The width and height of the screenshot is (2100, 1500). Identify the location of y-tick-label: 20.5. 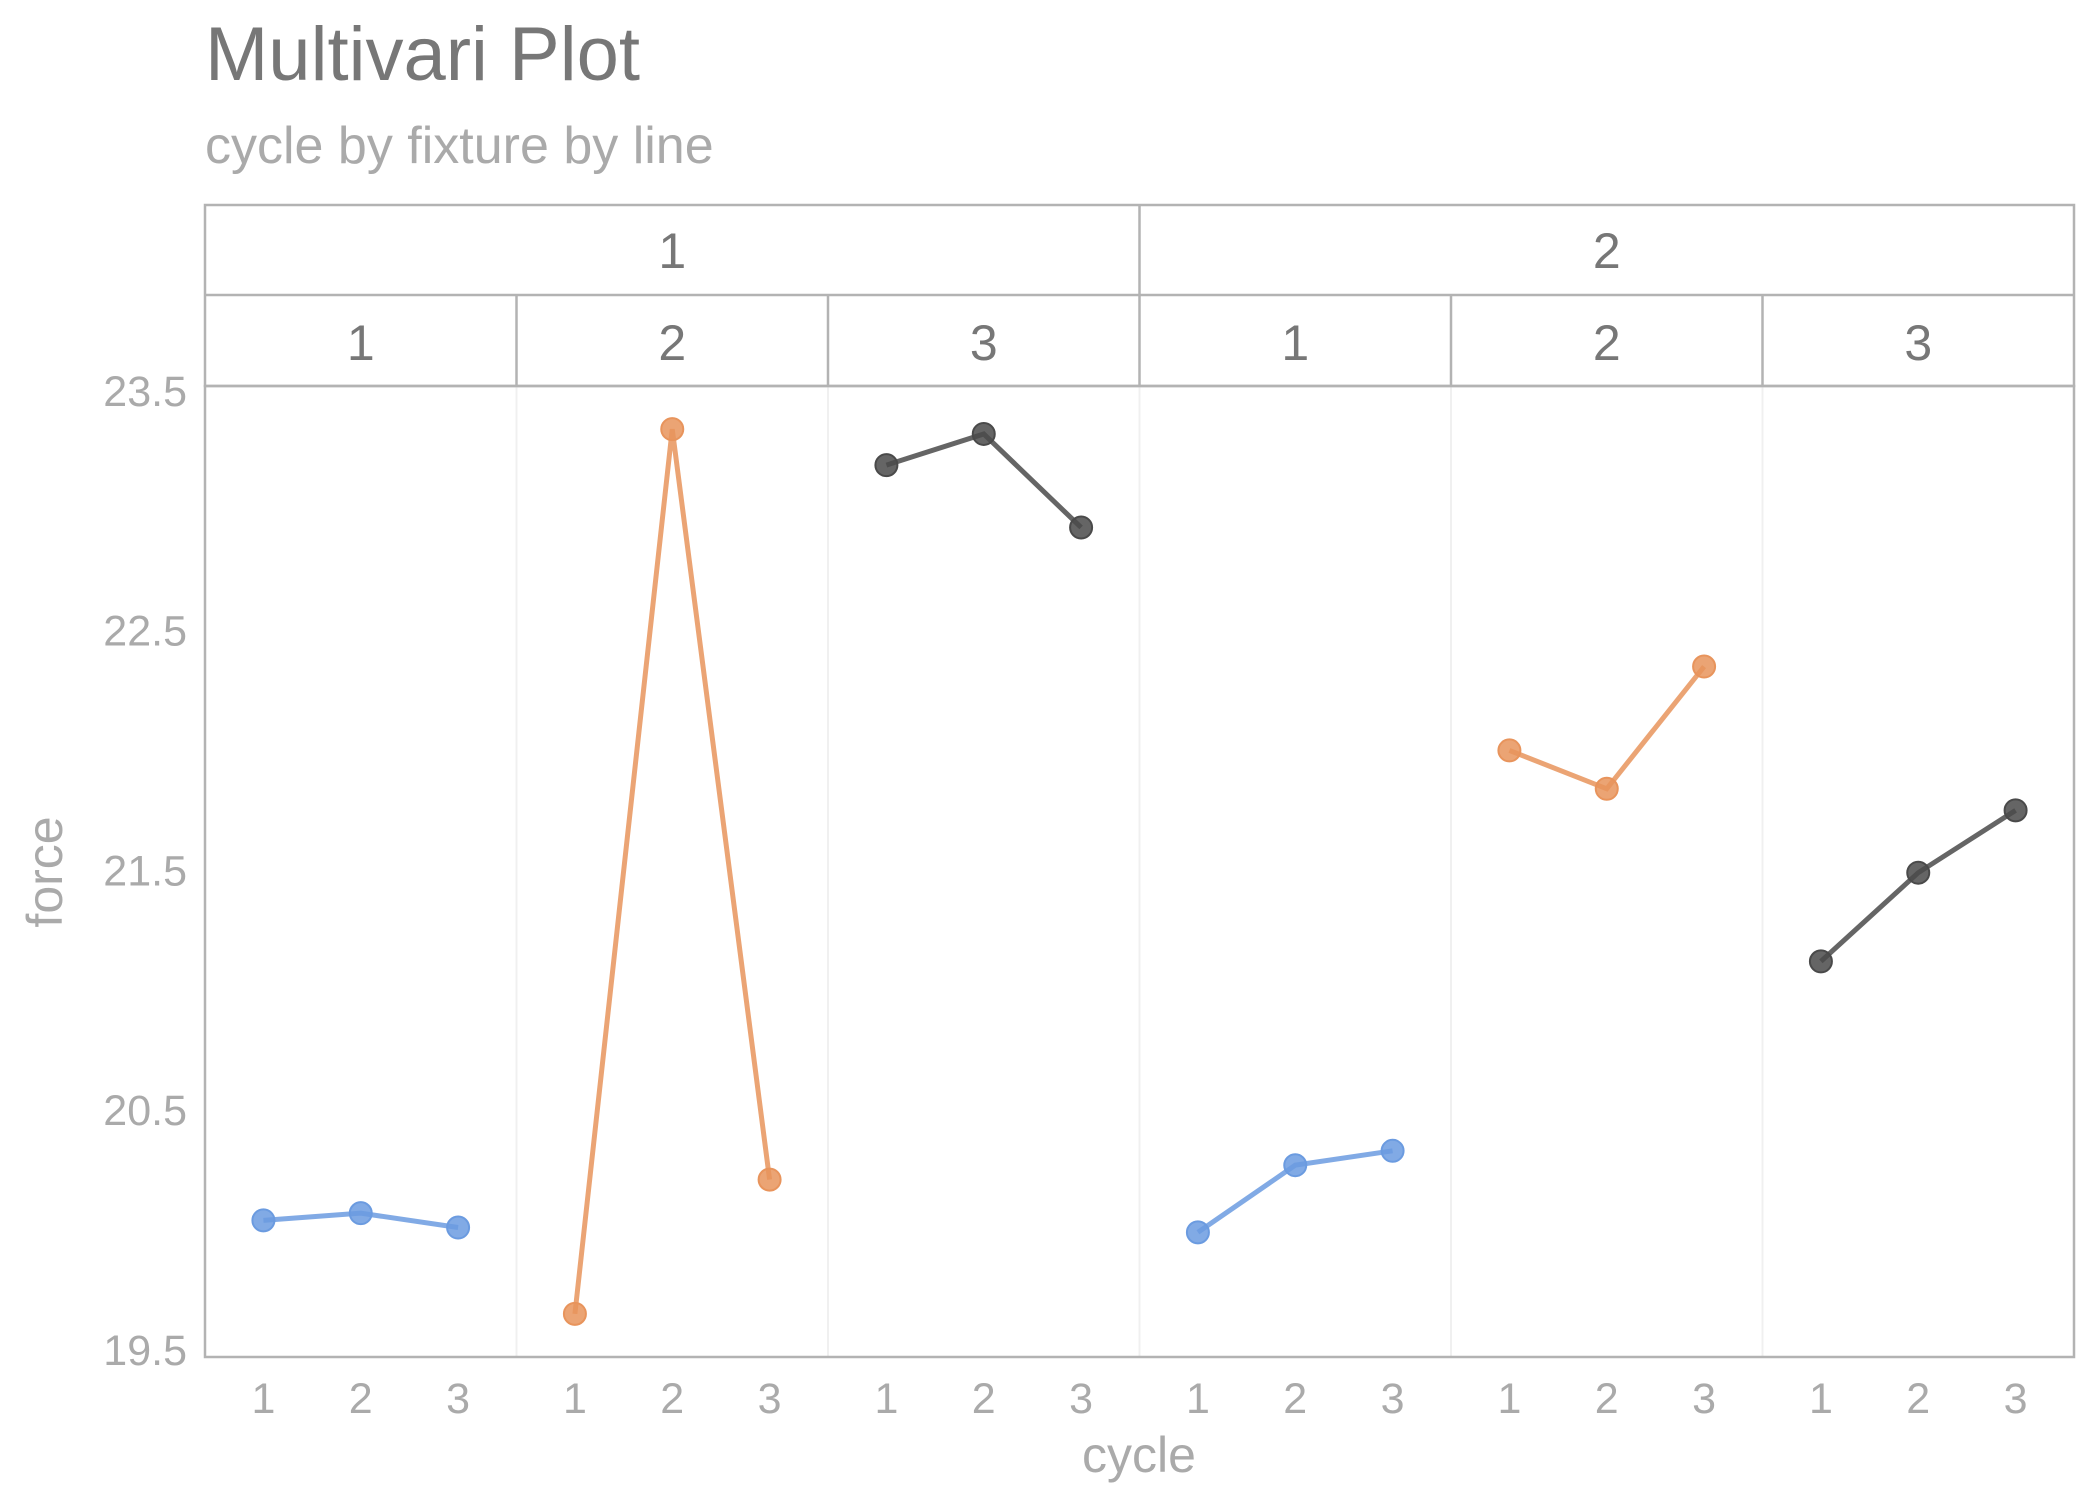
(145, 1111).